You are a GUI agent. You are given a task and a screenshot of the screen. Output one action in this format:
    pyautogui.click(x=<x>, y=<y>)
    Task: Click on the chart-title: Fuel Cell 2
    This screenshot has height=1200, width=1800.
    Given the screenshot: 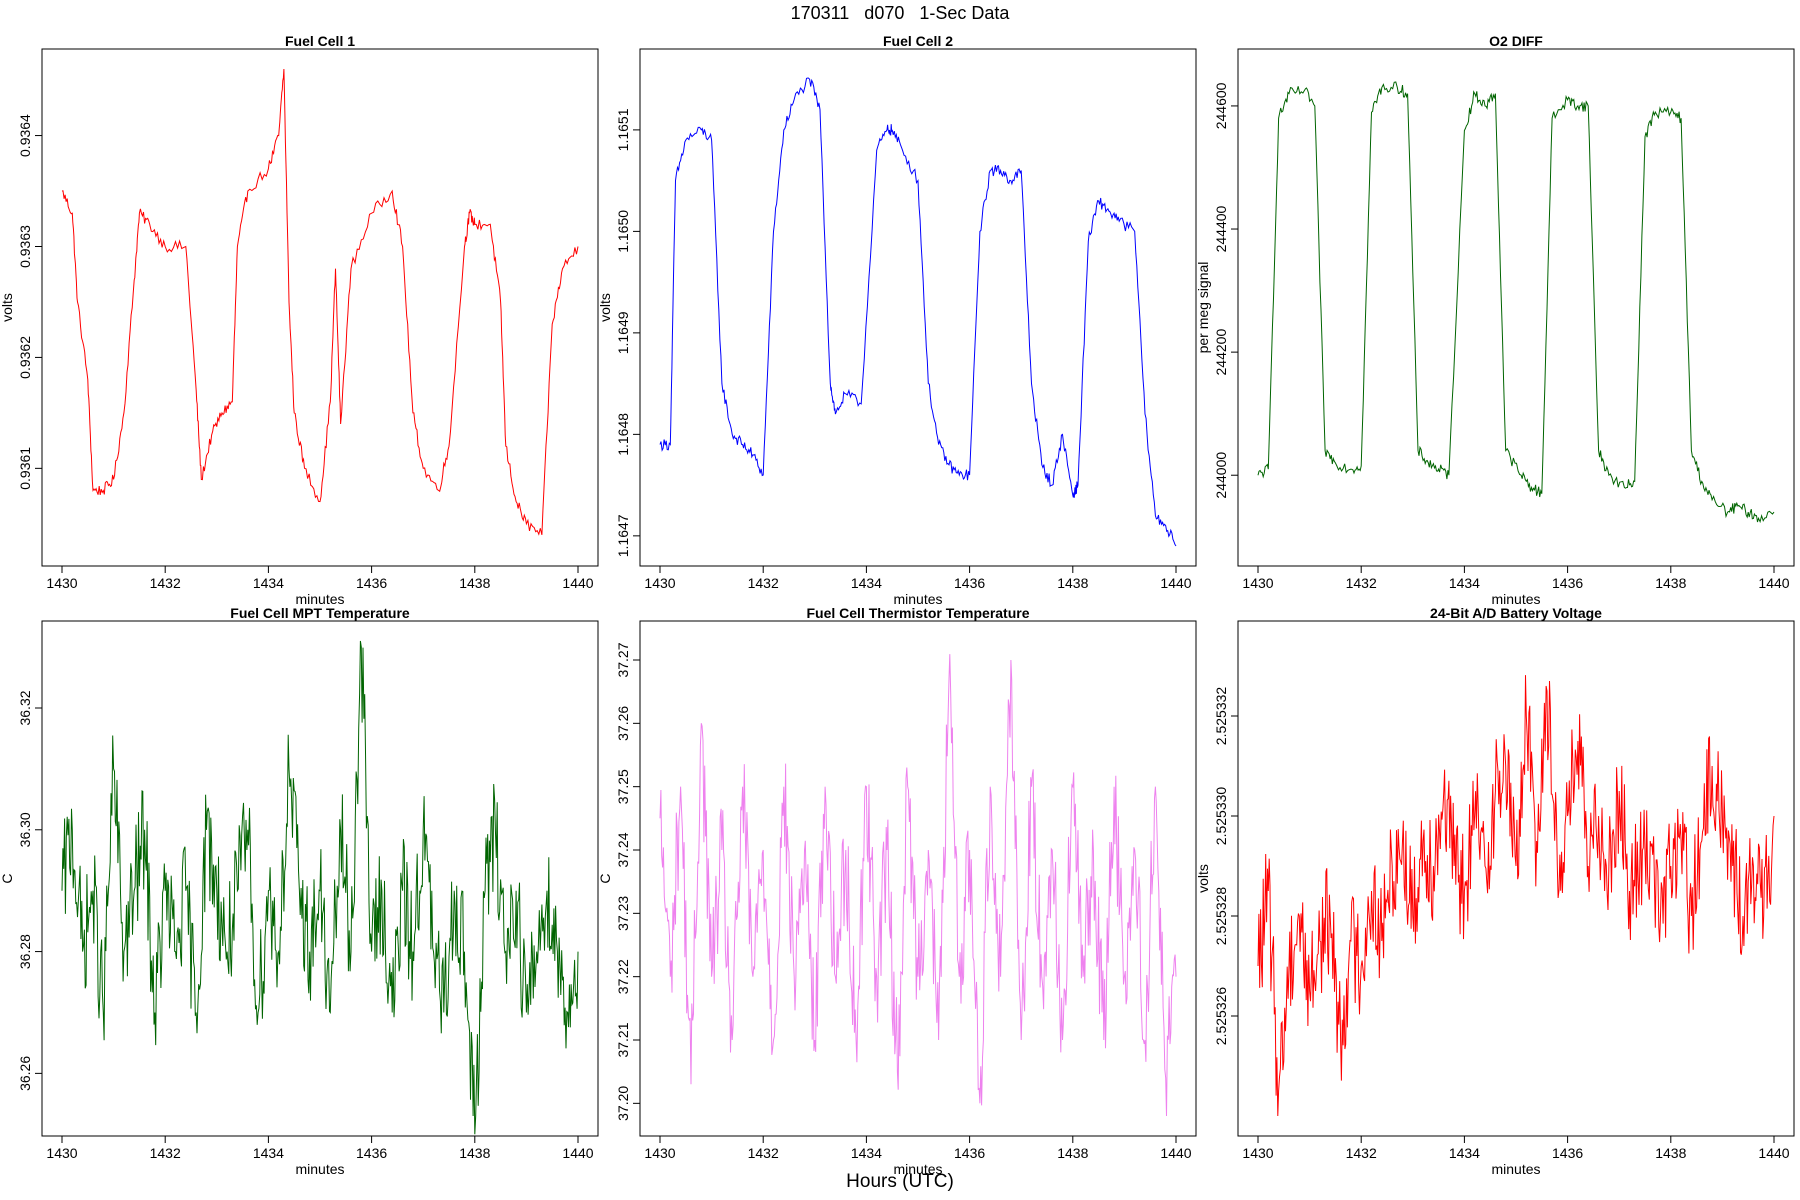 What is the action you would take?
    pyautogui.click(x=918, y=41)
    